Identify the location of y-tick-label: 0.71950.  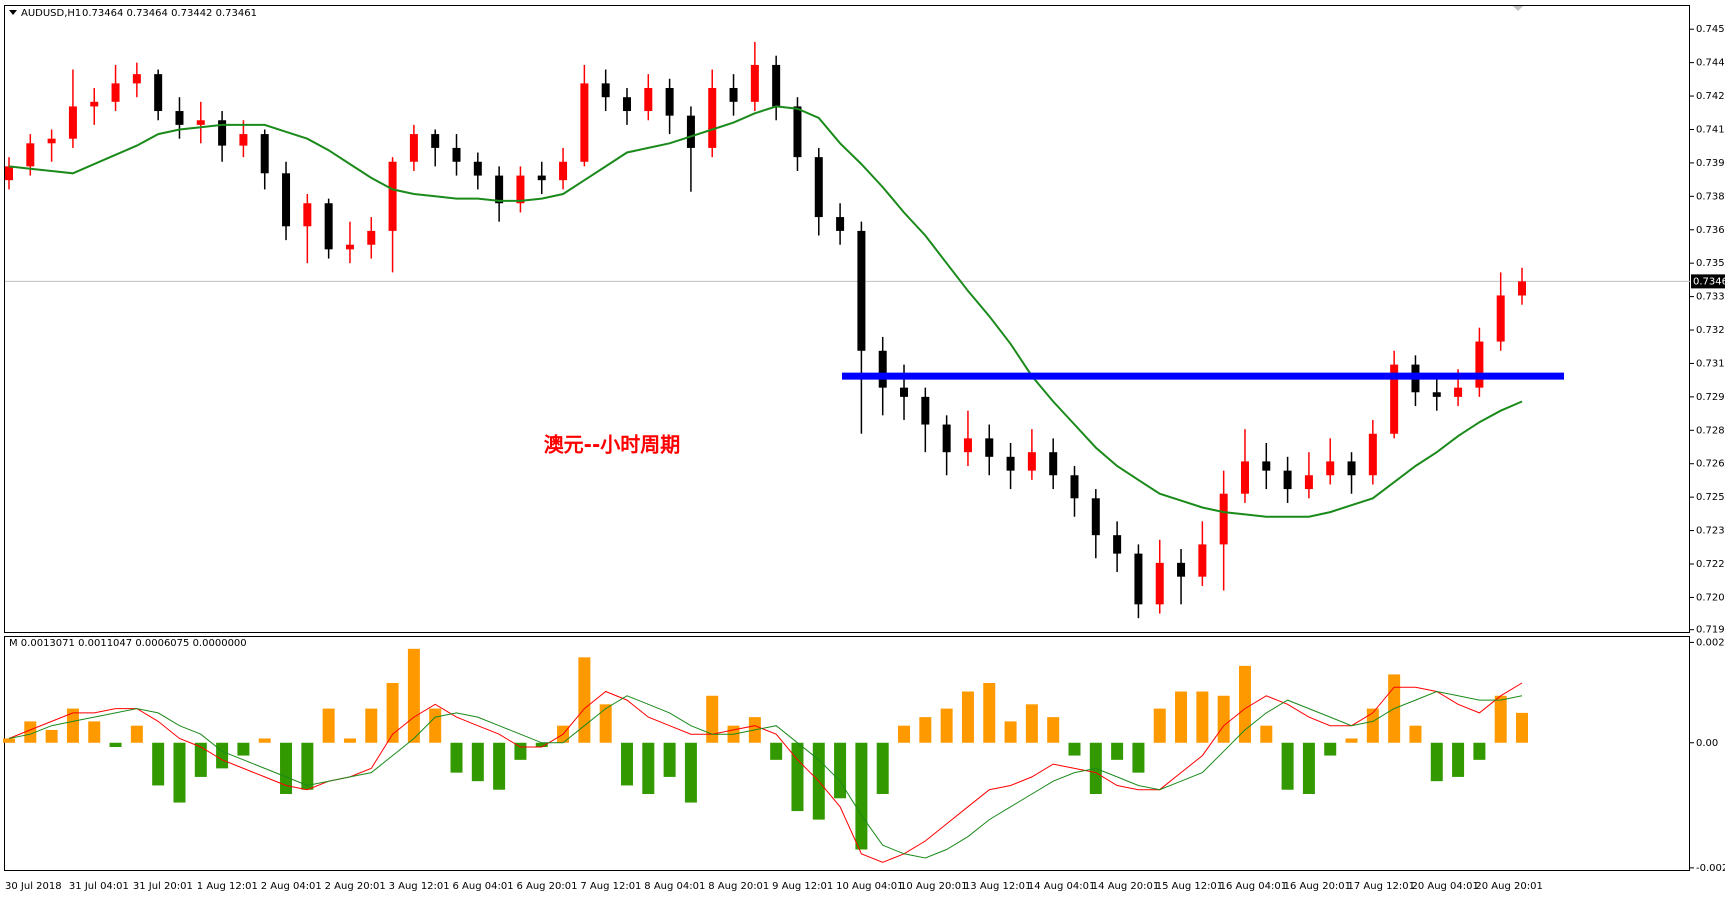
(1710, 630).